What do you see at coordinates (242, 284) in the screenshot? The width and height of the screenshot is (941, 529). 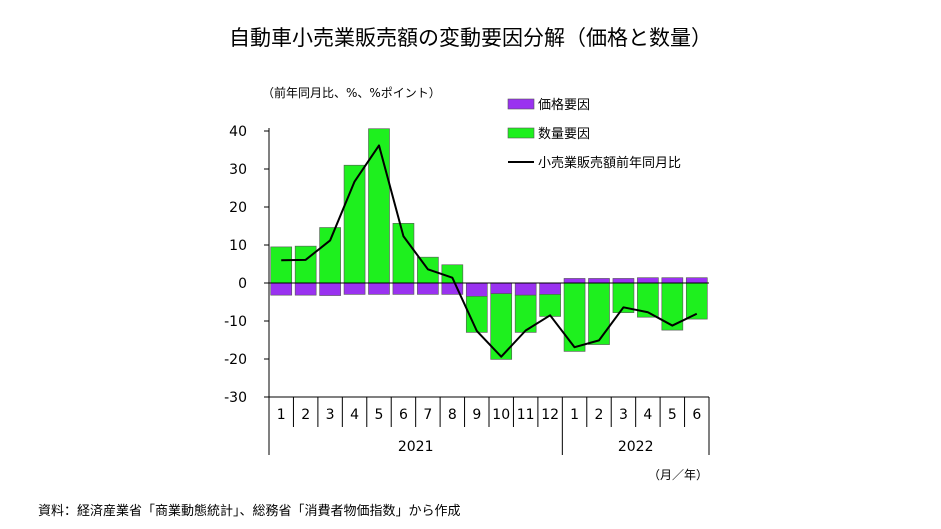 I see `y-tick-label: 0` at bounding box center [242, 284].